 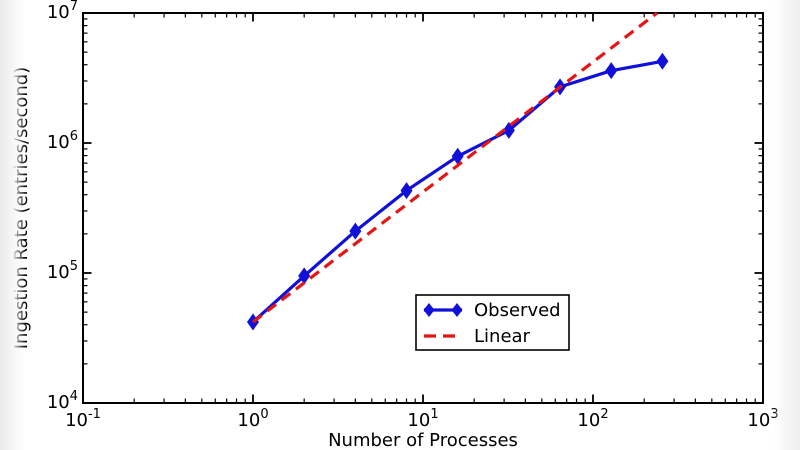 What do you see at coordinates (252, 419) in the screenshot?
I see `x-tick-label: 10⁰` at bounding box center [252, 419].